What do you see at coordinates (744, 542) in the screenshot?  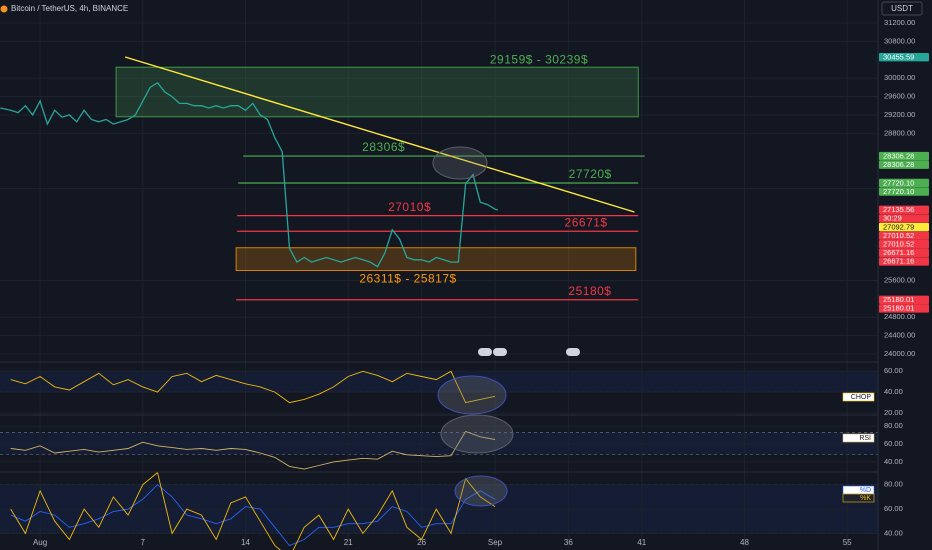 I see `x-tick-label: 48` at bounding box center [744, 542].